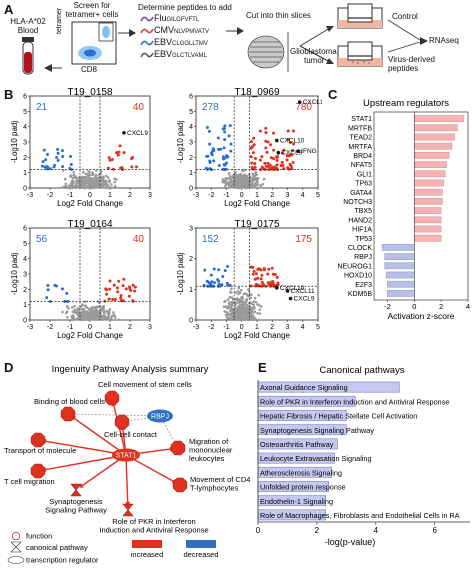  What do you see at coordinates (360, 128) in the screenshot?
I see `regulator-label: MRTFB` at bounding box center [360, 128].